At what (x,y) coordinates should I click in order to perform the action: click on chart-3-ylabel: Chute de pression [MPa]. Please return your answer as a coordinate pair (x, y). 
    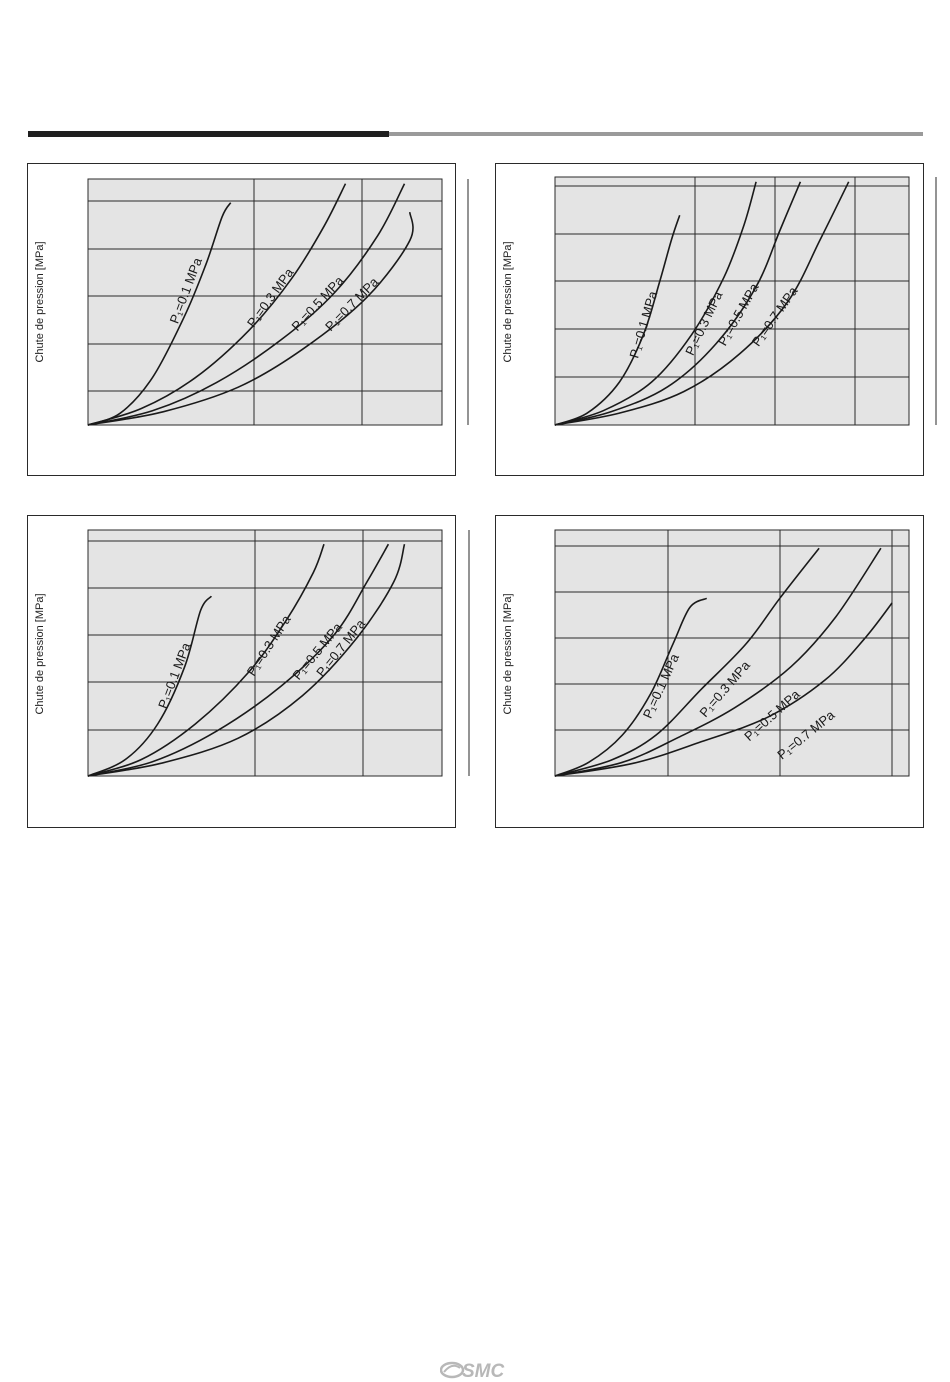
    Looking at the image, I should click on (40, 653).